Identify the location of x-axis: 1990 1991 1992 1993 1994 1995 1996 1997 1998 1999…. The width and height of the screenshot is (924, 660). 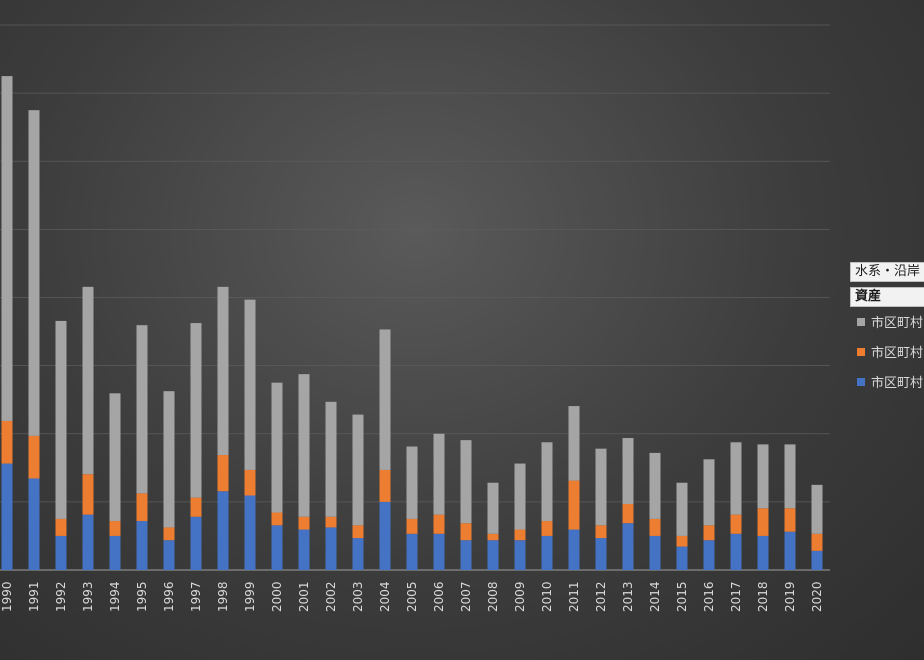
(412, 596).